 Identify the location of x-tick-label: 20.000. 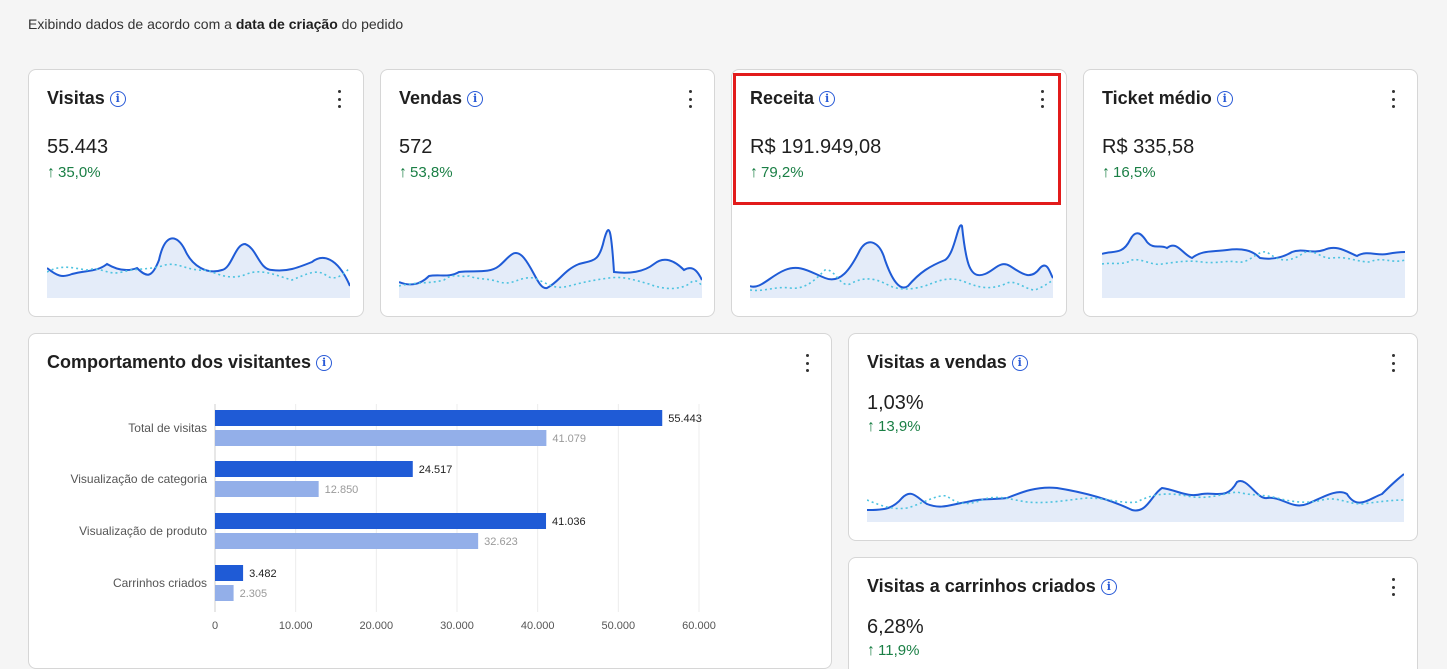
(377, 626).